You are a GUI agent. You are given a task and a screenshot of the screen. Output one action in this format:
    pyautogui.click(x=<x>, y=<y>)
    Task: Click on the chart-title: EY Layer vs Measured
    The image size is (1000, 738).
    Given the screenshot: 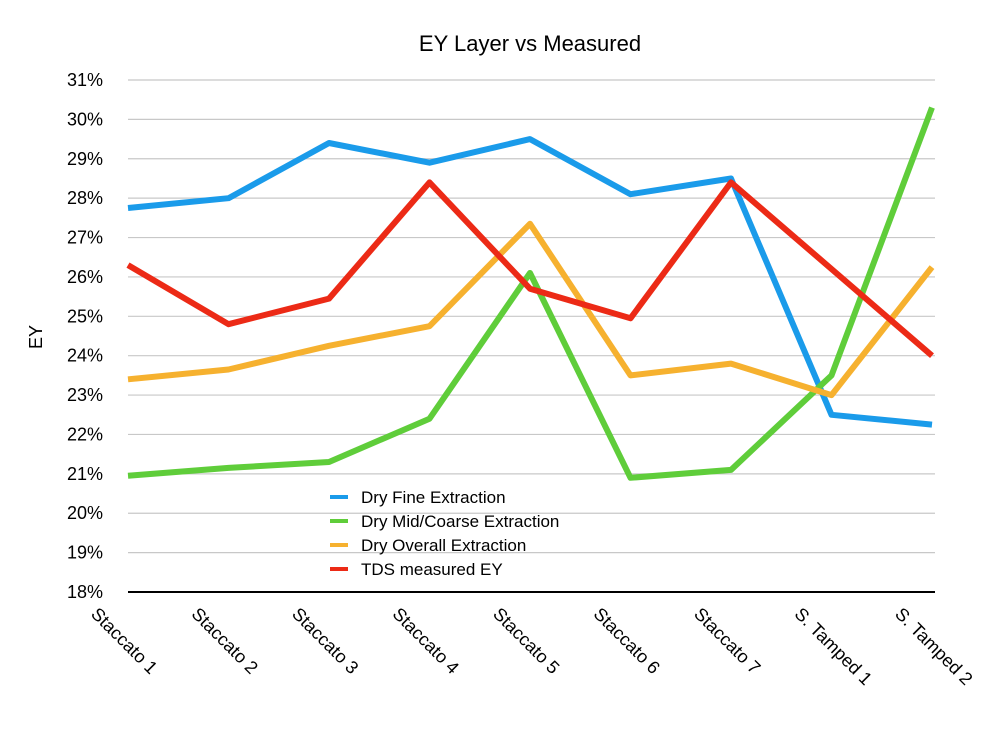 What is the action you would take?
    pyautogui.click(x=530, y=43)
    